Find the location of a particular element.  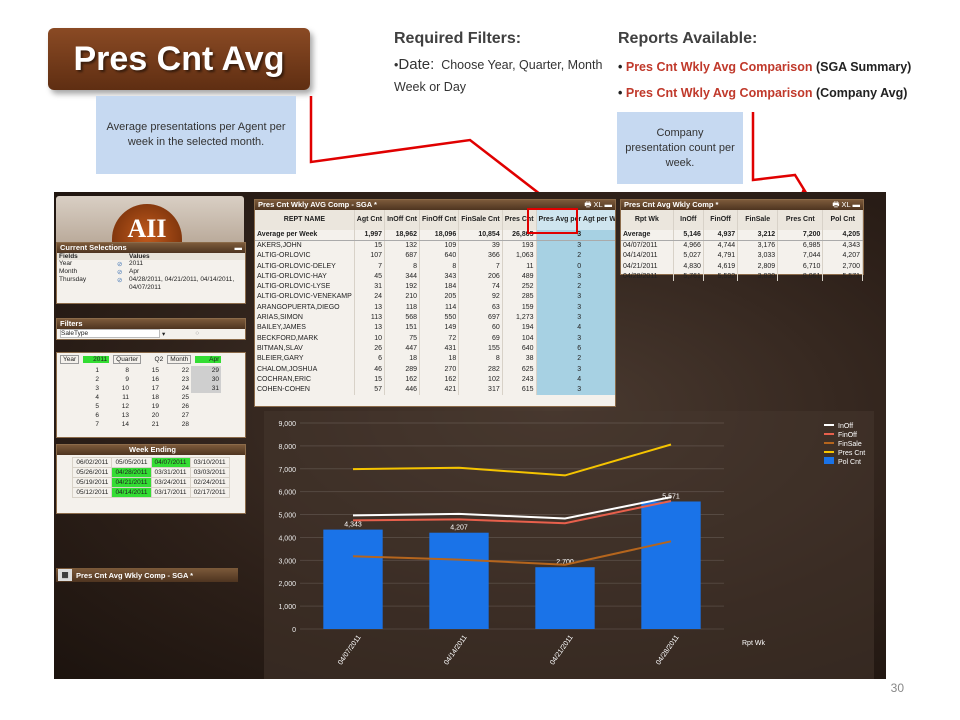

calendar-day-cell: 26 is located at coordinates (185, 406).